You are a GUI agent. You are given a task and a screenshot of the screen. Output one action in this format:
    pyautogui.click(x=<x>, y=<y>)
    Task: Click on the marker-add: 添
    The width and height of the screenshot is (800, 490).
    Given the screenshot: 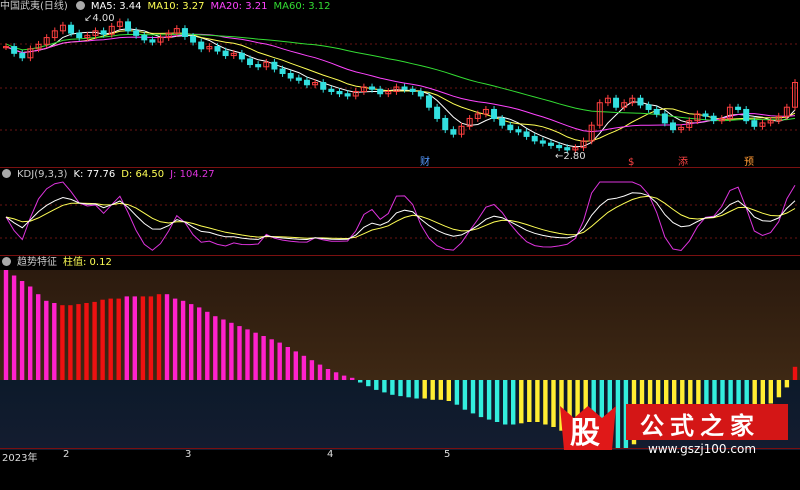 What is the action you would take?
    pyautogui.click(x=683, y=162)
    